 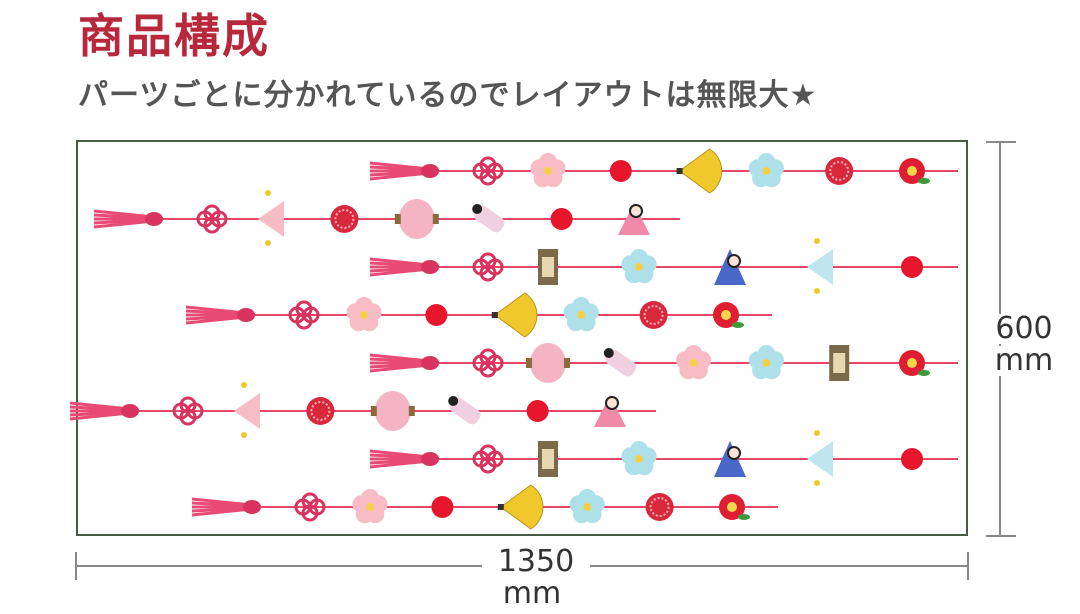 I want to click on height-value: 600, so click(x=1024, y=329).